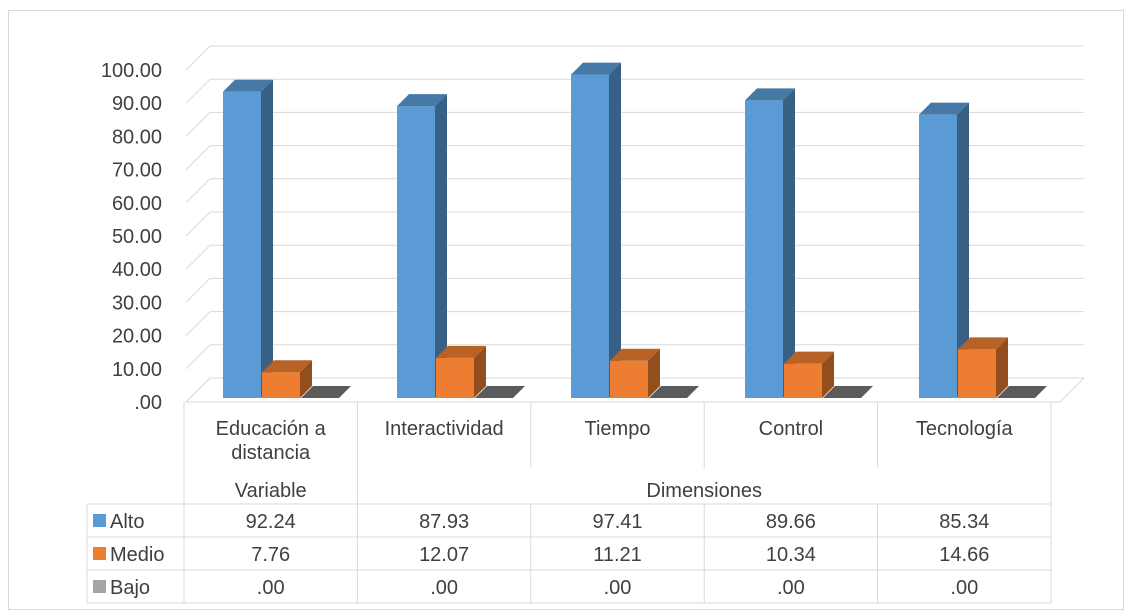 The image size is (1132, 614). Describe the element at coordinates (618, 429) in the screenshot. I see `category-label: Tiempo` at that location.